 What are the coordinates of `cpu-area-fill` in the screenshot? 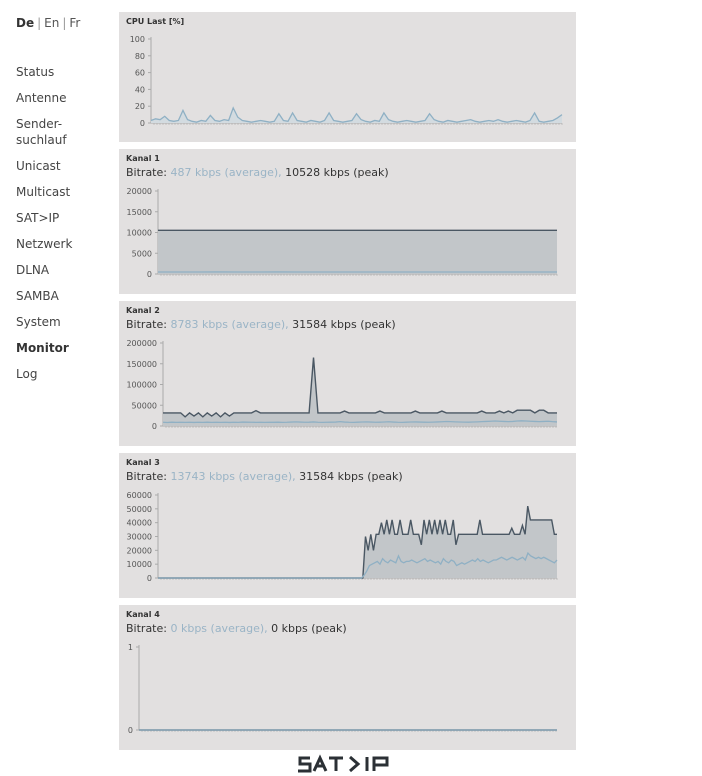 It's located at (356, 115).